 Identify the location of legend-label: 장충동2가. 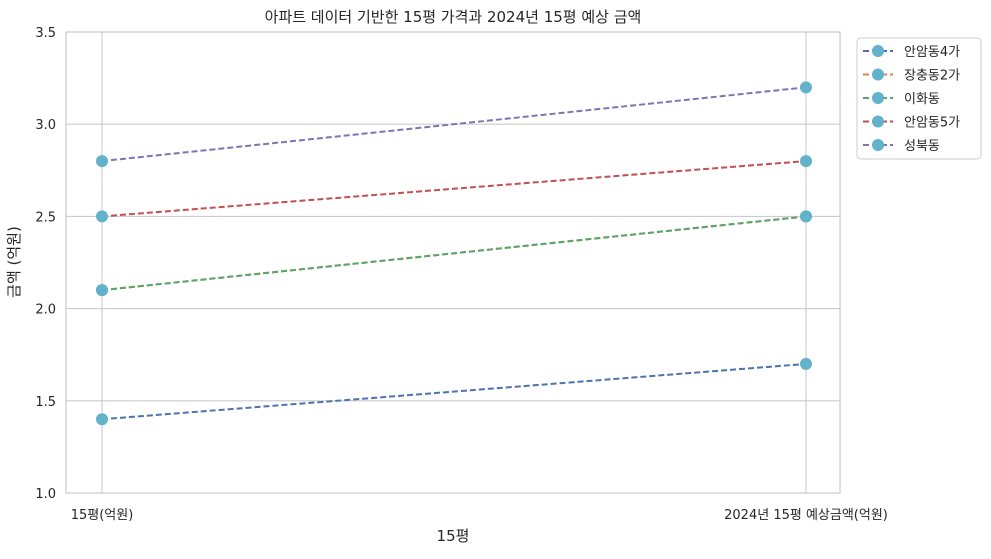
(932, 76).